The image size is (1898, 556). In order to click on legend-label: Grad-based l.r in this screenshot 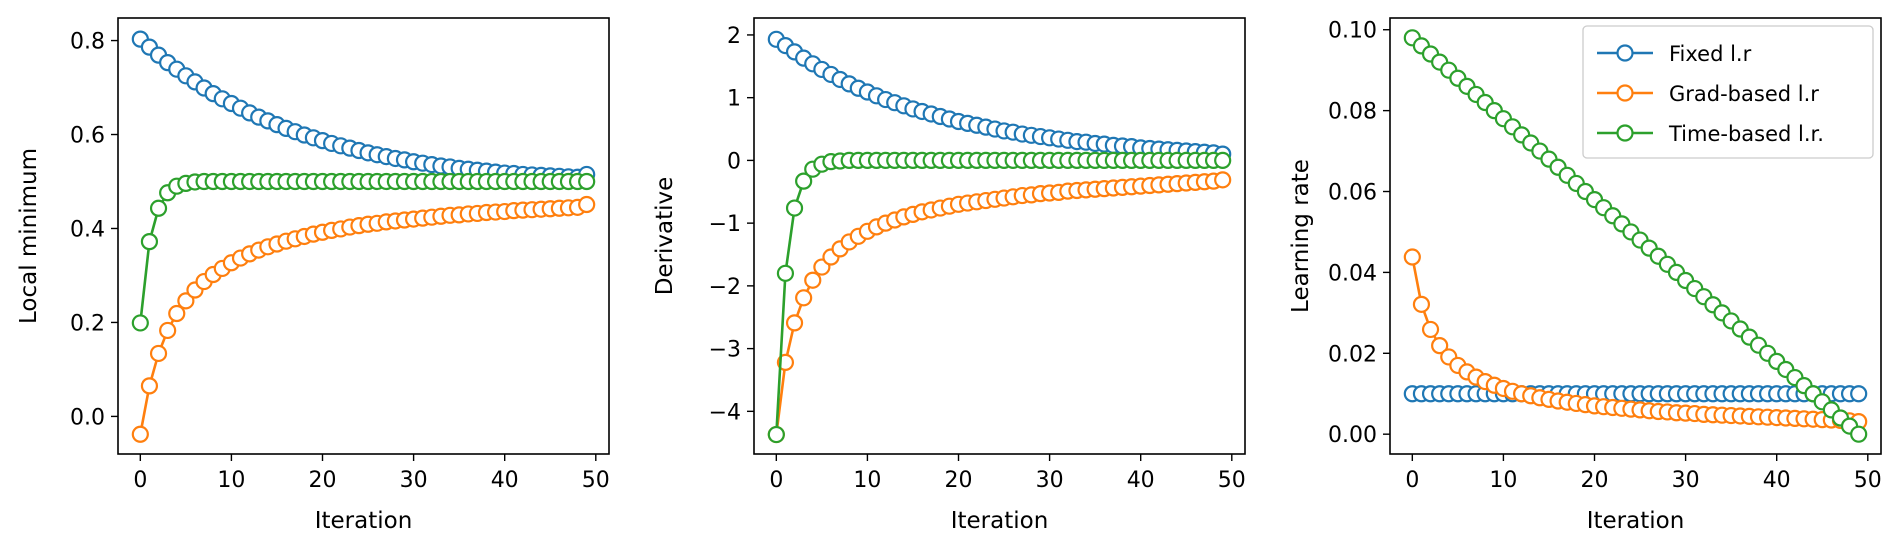, I will do `click(1744, 94)`.